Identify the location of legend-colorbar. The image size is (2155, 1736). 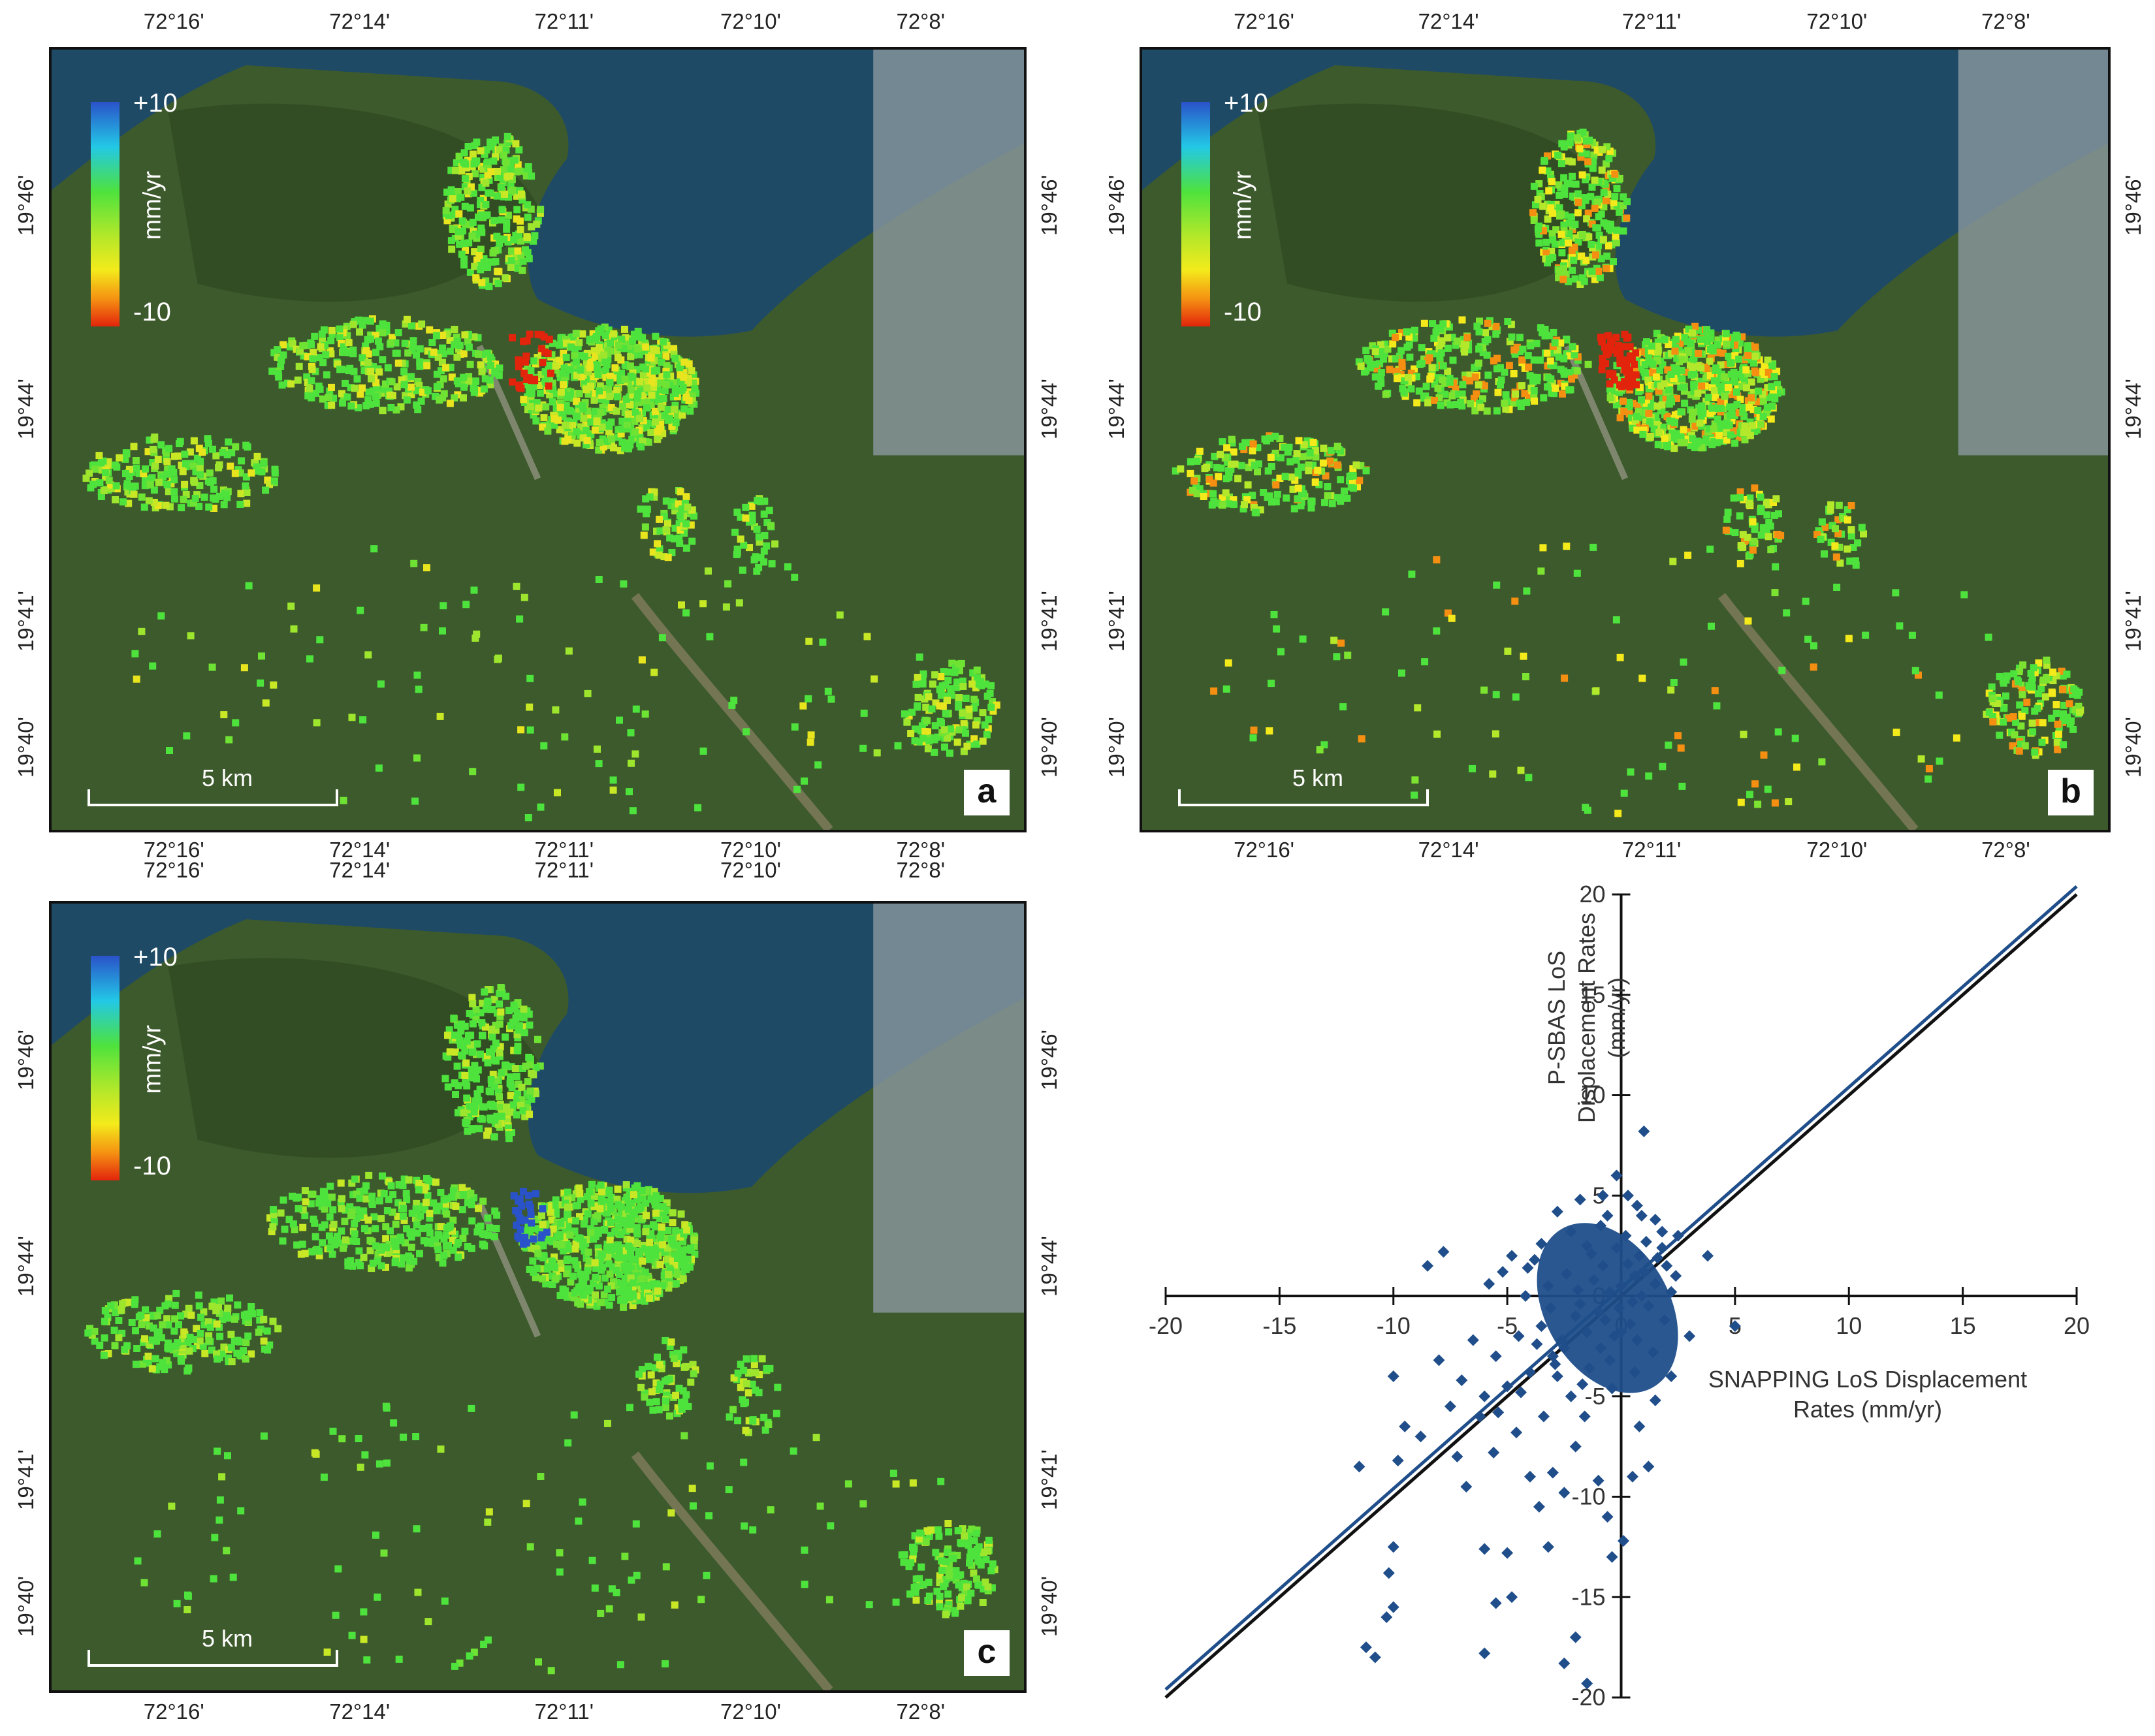
(1195, 214).